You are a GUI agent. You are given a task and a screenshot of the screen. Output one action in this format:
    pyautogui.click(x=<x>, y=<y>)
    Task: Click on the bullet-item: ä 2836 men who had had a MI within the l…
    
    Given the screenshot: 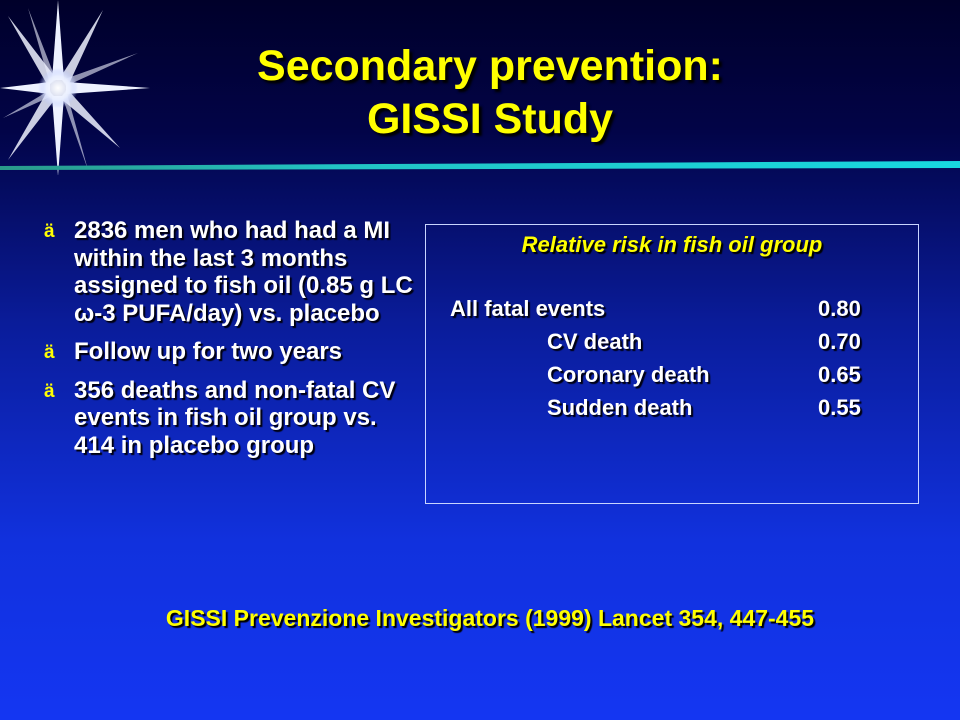 What is the action you would take?
    pyautogui.click(x=229, y=272)
    